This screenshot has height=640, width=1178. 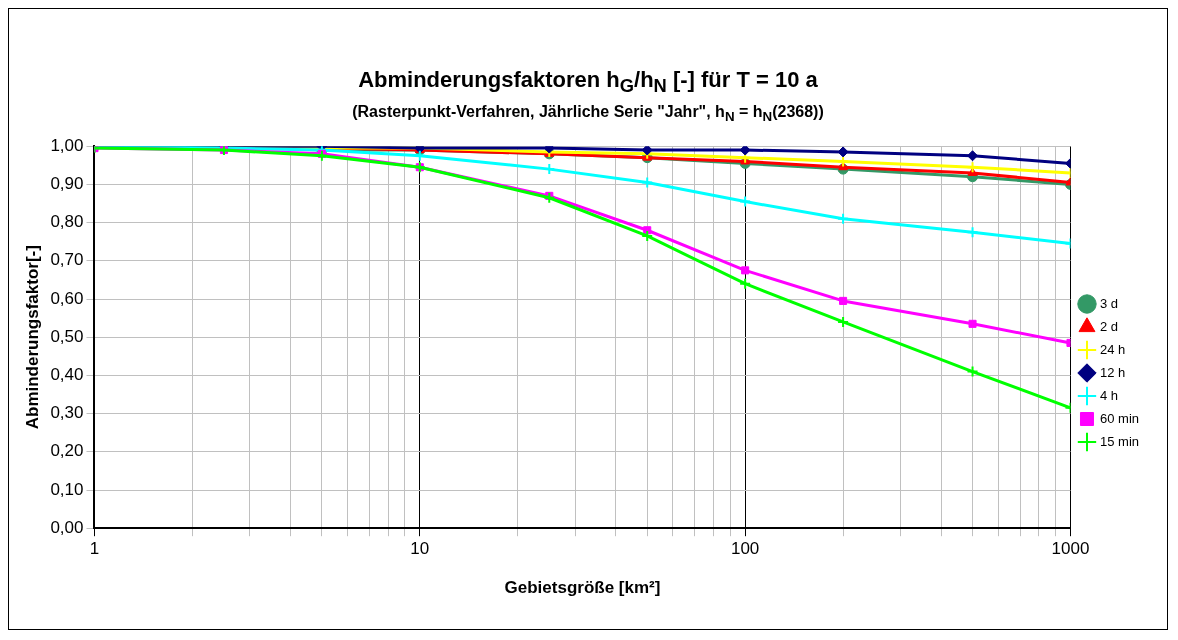 What do you see at coordinates (67, 374) in the screenshot?
I see `y-tick-label: 0,40` at bounding box center [67, 374].